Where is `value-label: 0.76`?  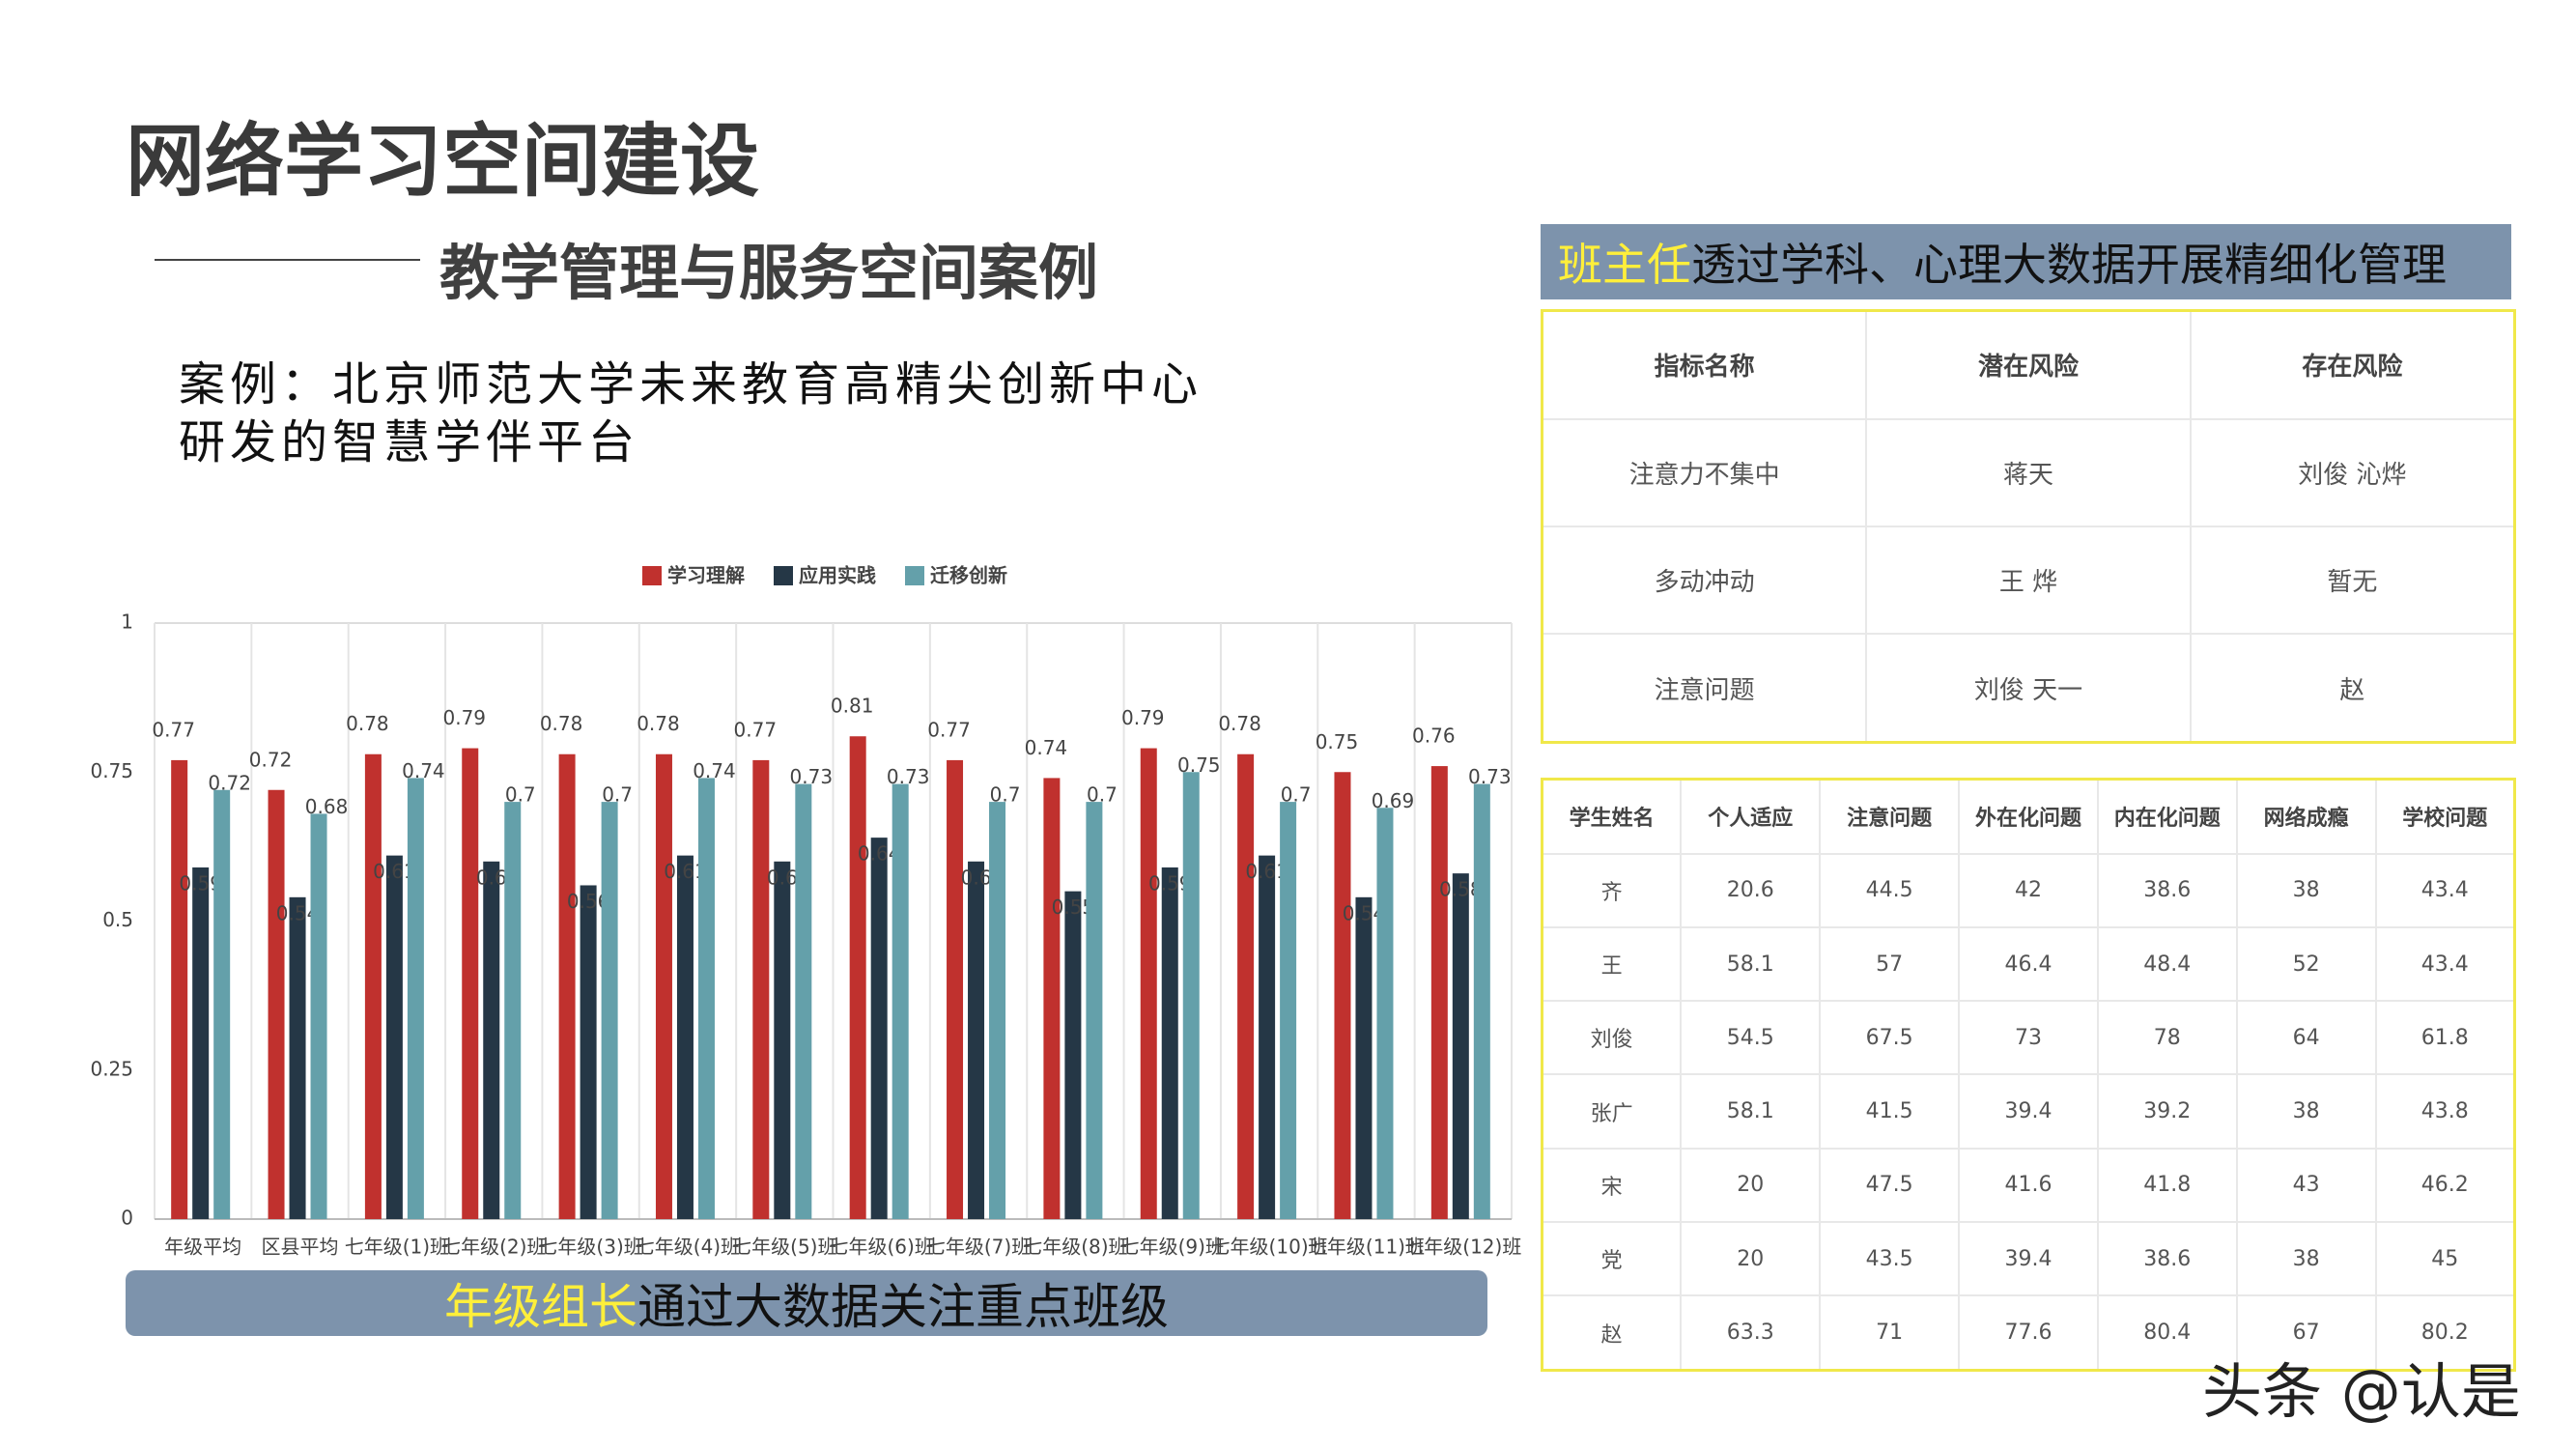 value-label: 0.76 is located at coordinates (1434, 736).